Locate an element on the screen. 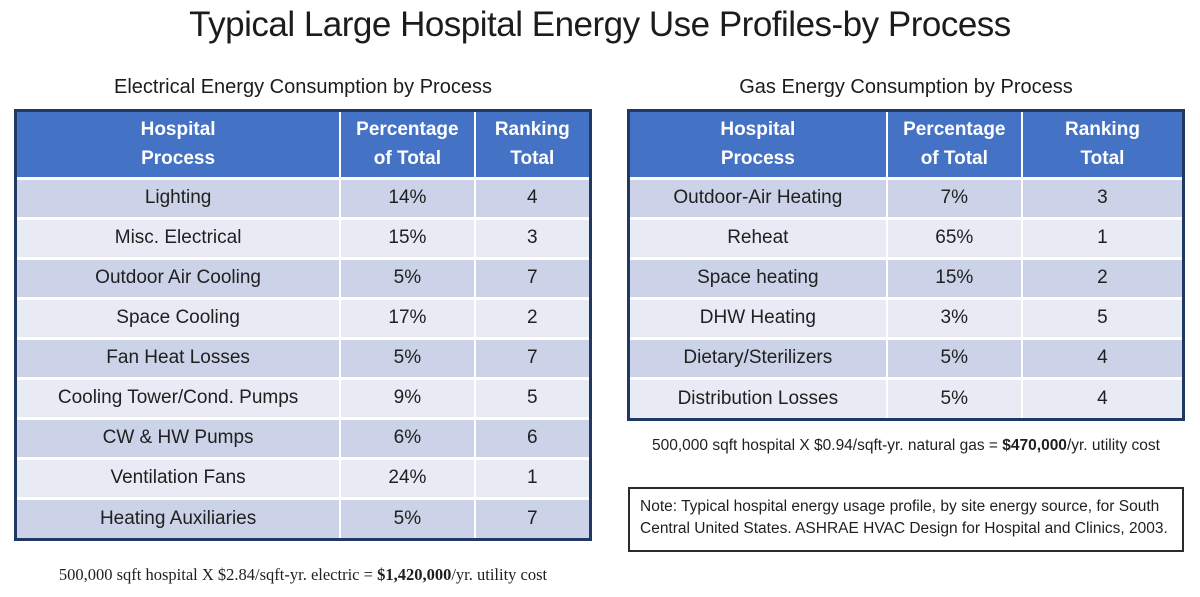  electrical-table-row: Outdoor Air Cooling 5% 7 is located at coordinates (303, 277).